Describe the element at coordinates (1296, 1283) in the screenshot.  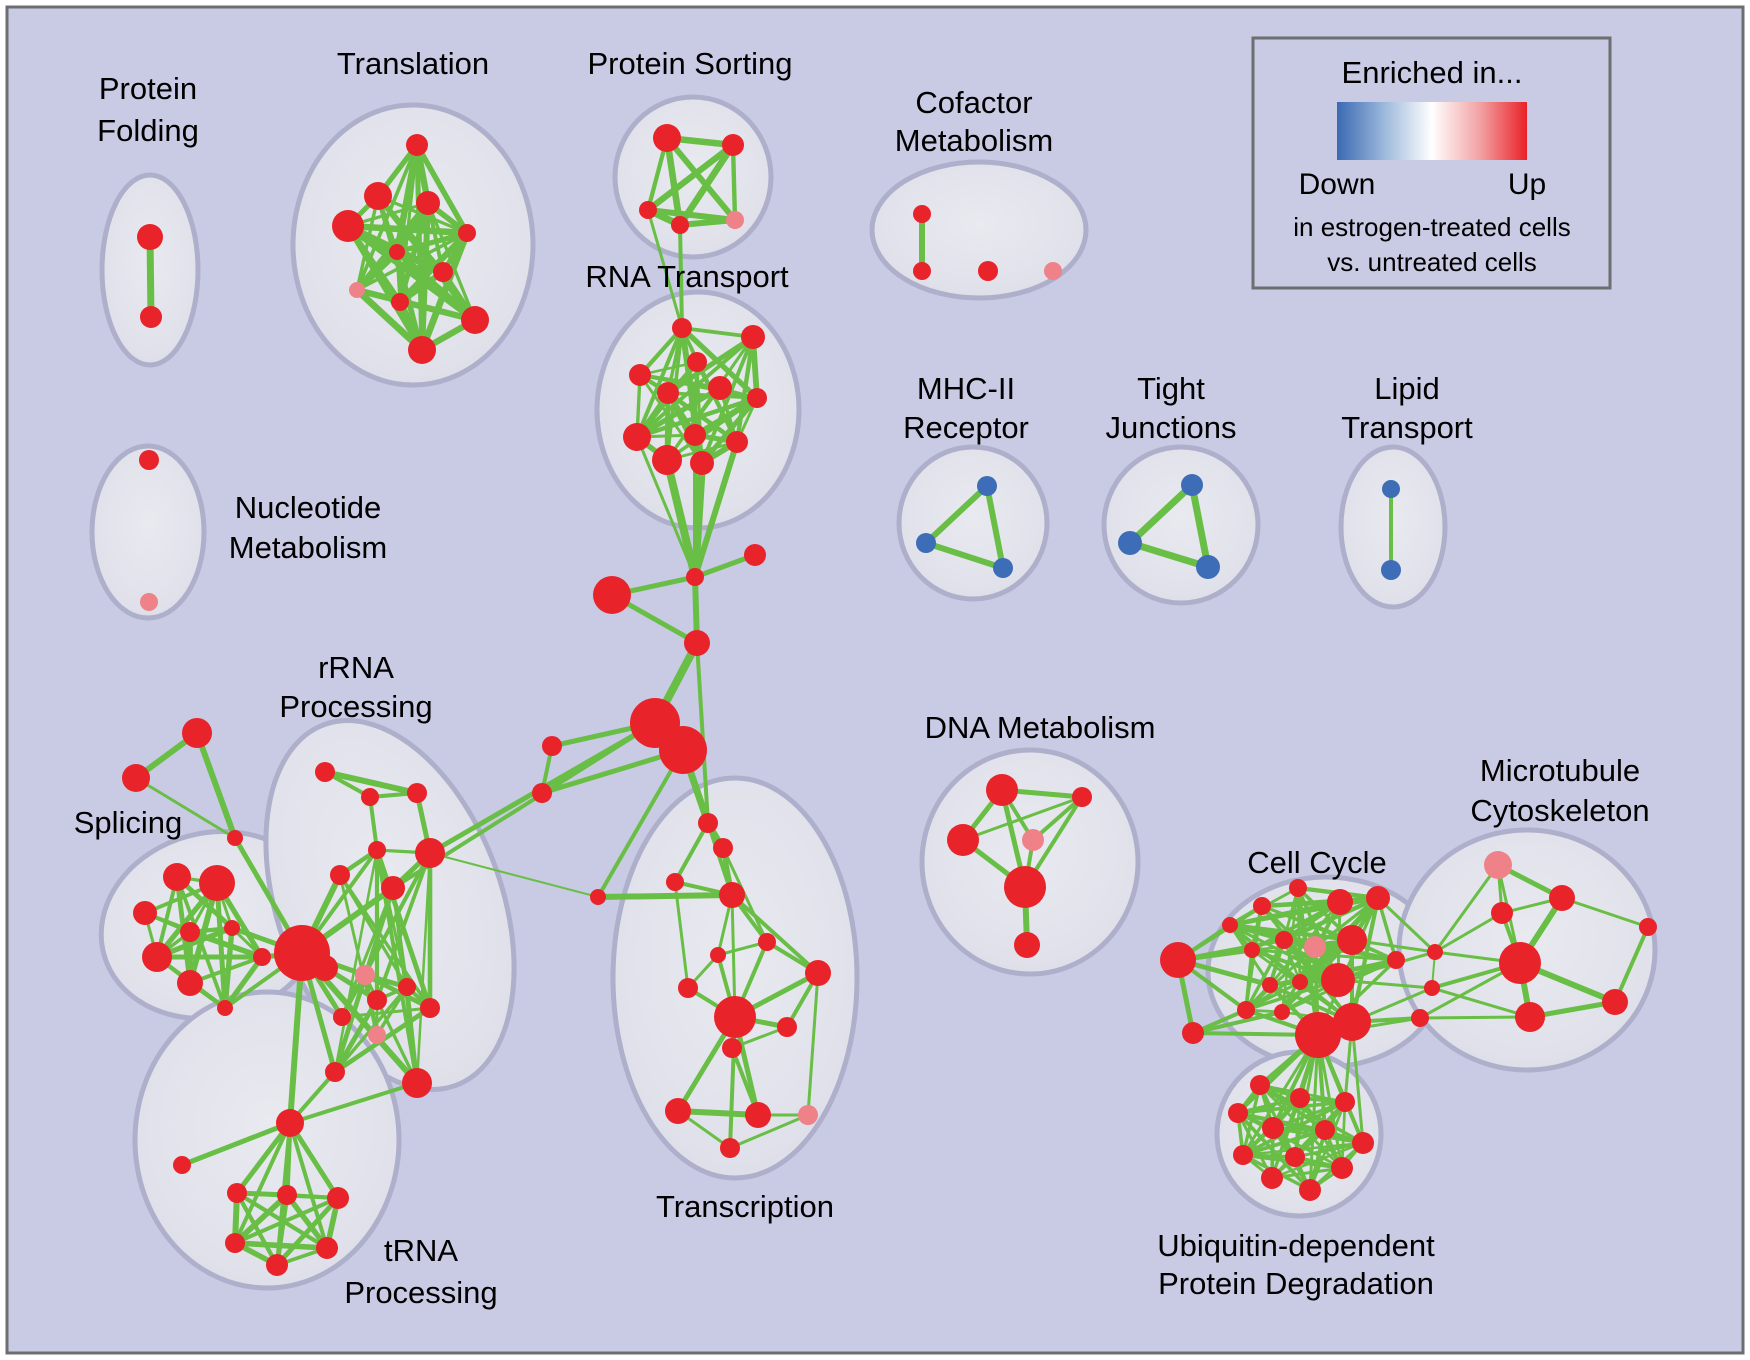
I see `cluster-label-ubiquitin-degradation-line2: Protein Degradation` at that location.